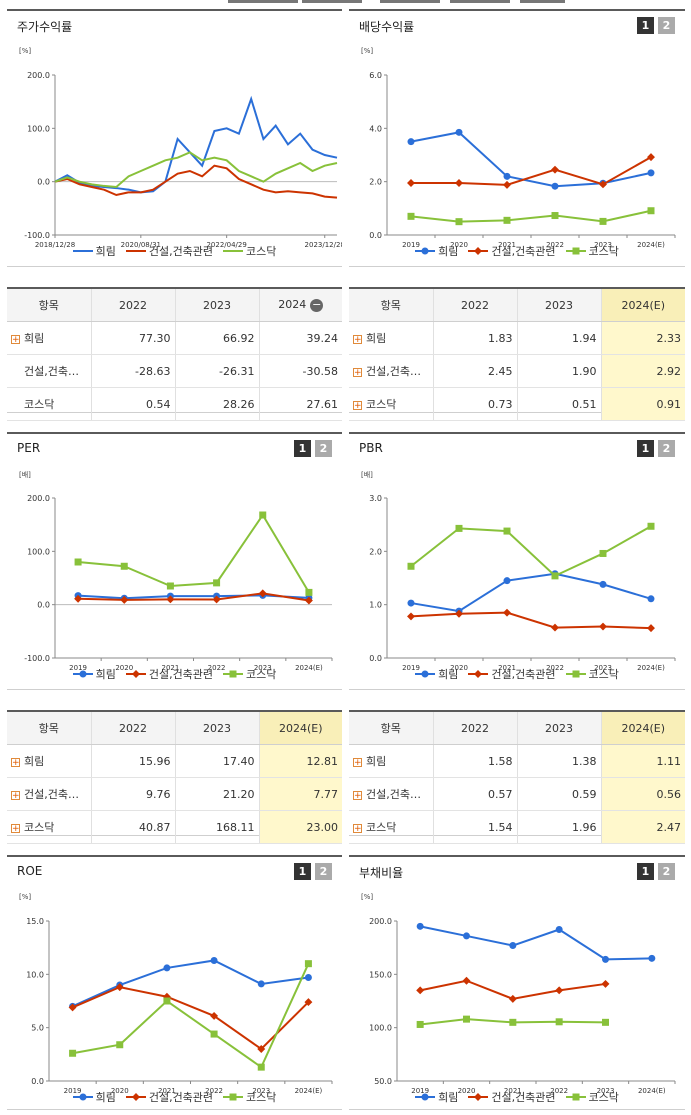 The image size is (691, 1115). I want to click on row-label: 희림, so click(376, 761).